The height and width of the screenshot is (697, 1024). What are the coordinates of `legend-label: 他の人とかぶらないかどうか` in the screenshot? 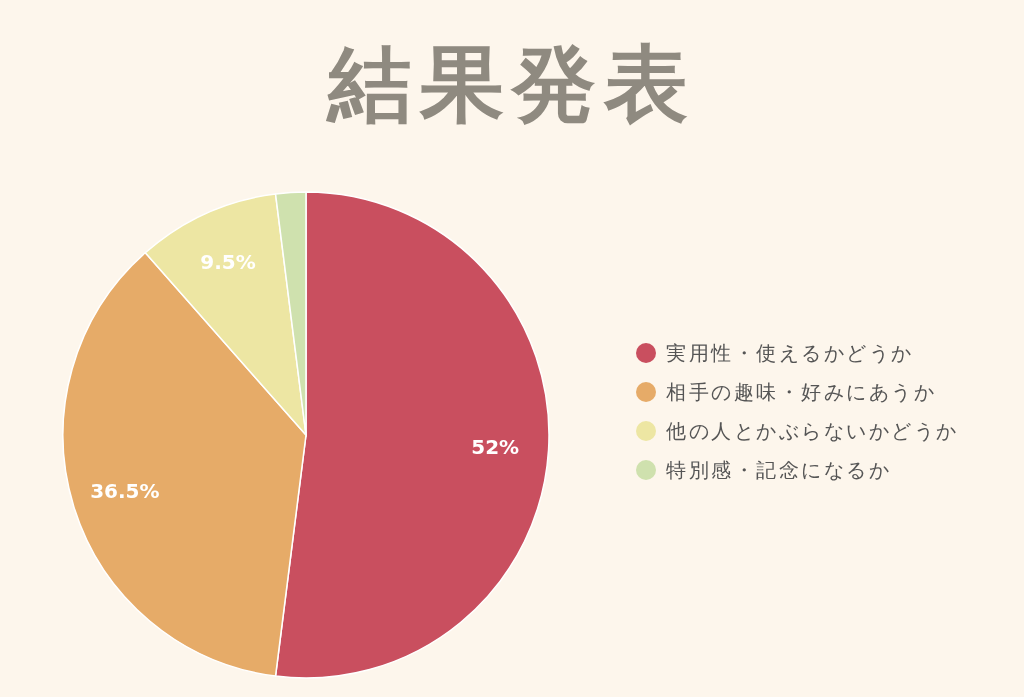 It's located at (813, 431).